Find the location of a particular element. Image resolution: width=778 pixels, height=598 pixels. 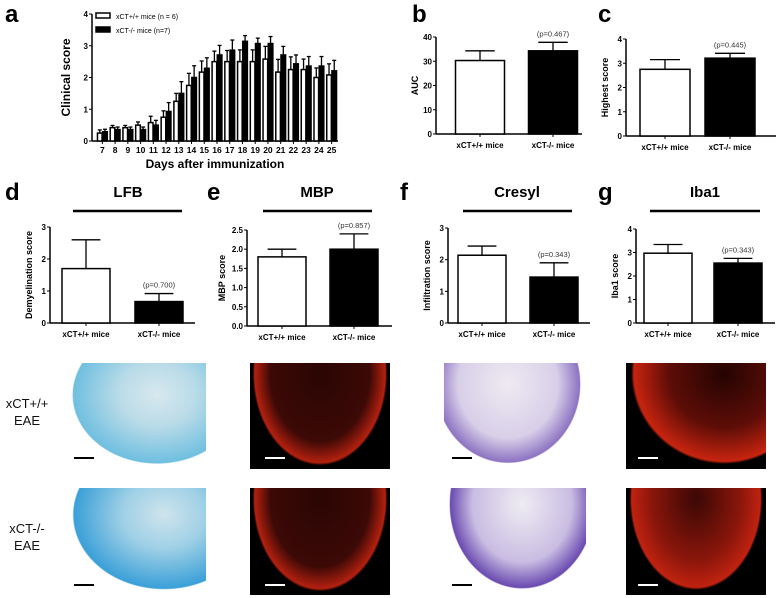

x-tick-label: 22 is located at coordinates (294, 150).